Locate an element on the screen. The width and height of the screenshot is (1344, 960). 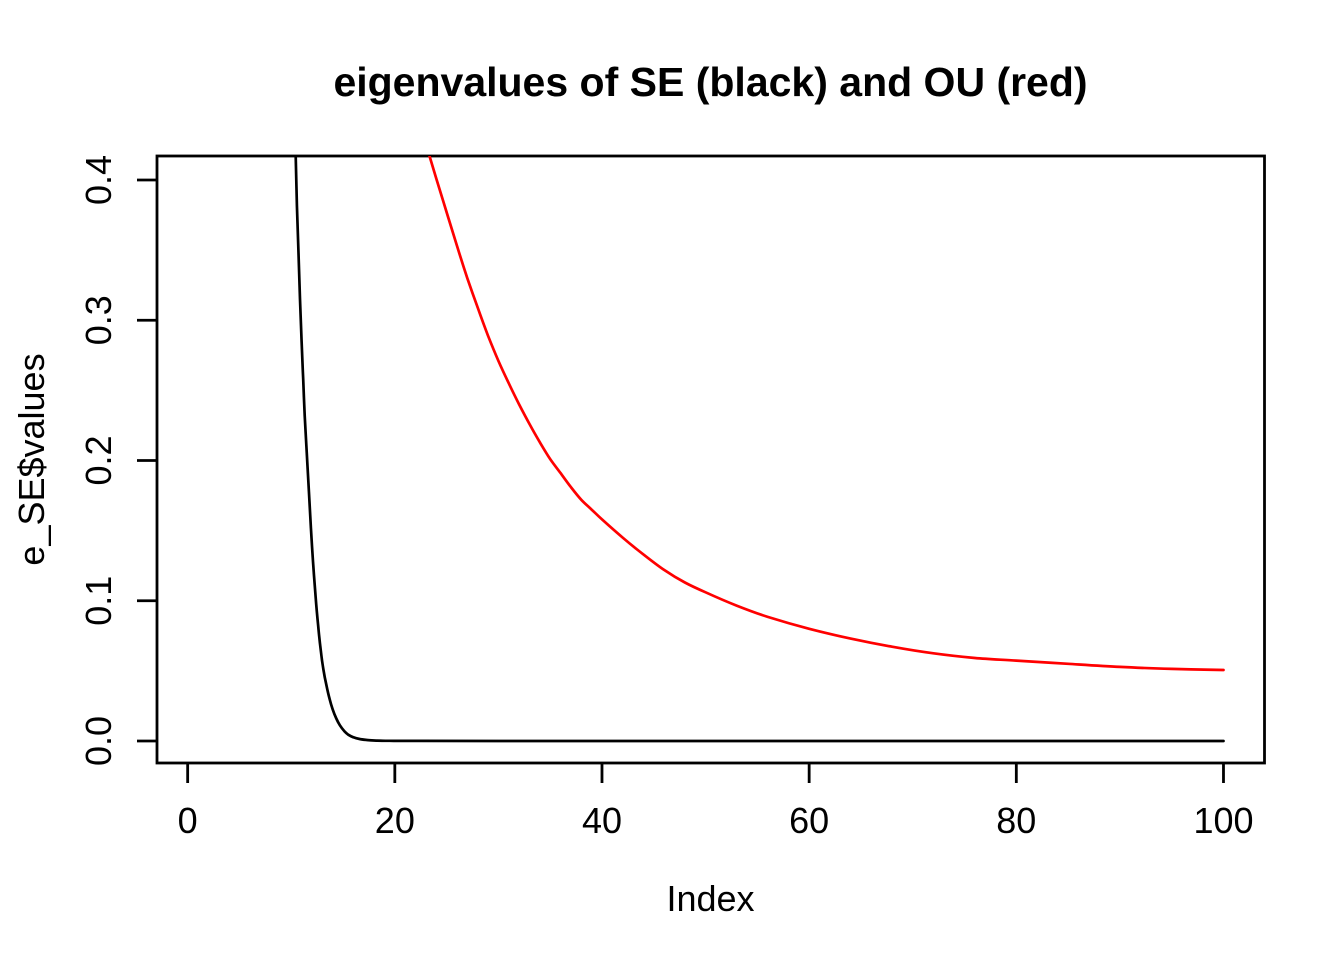
x-axis-label: Index is located at coordinates (710, 898).